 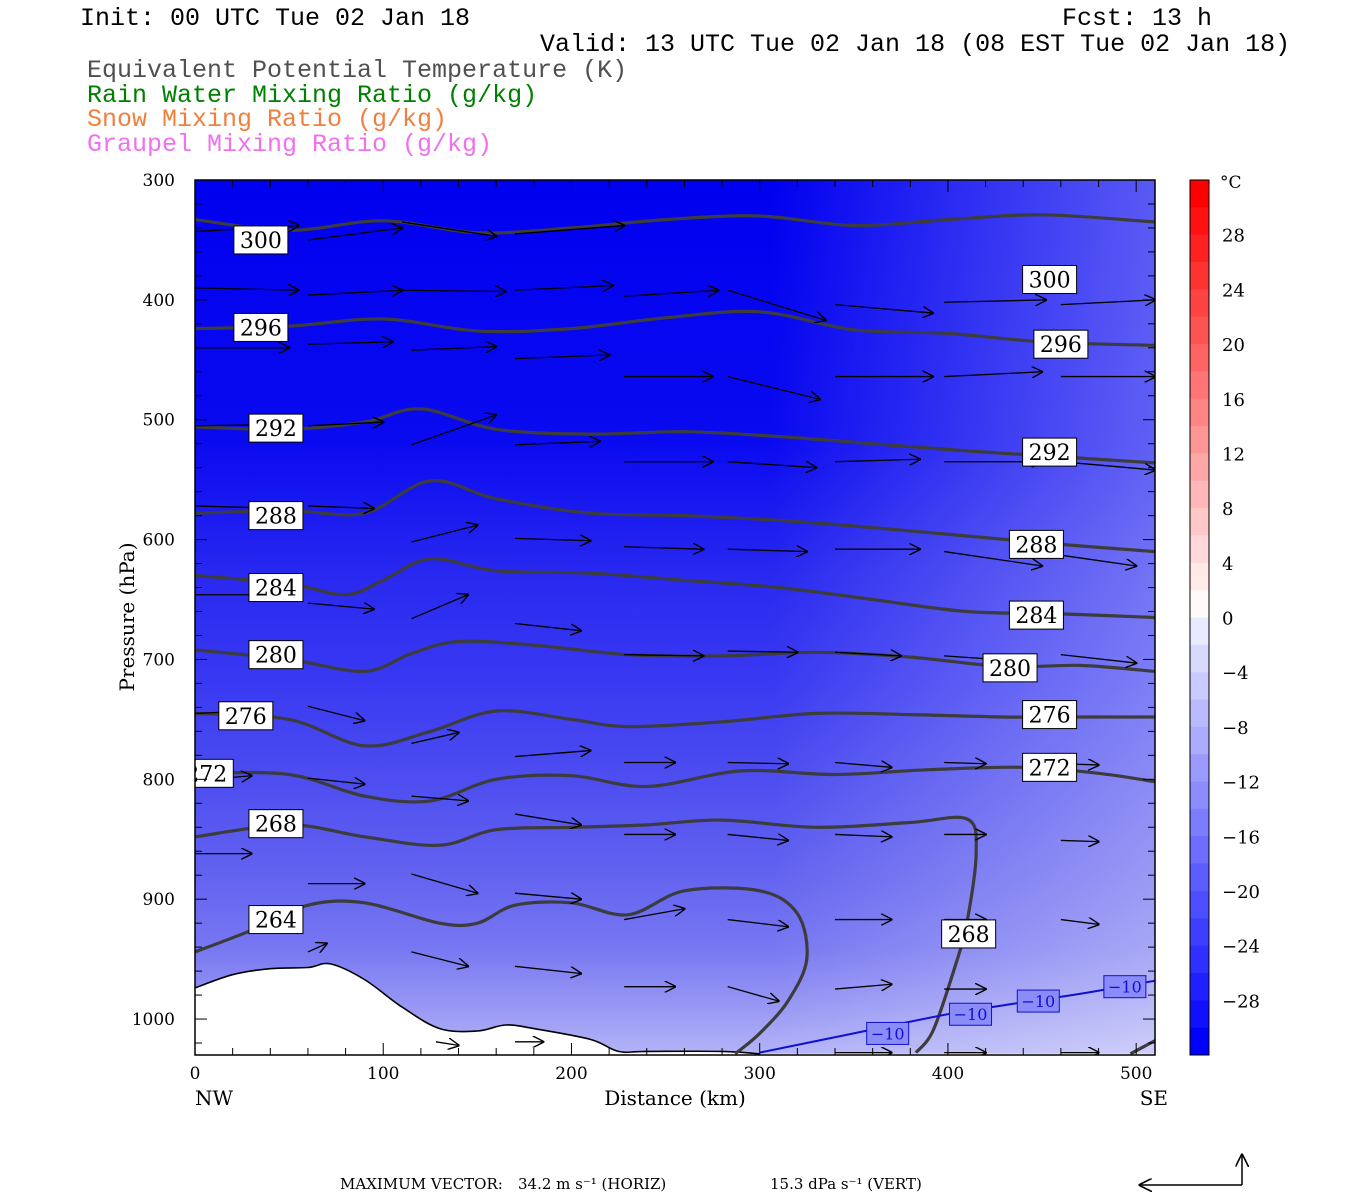 I want to click on legend-rain: Rain Water Mixing Ratio (g/kg), so click(x=312, y=95).